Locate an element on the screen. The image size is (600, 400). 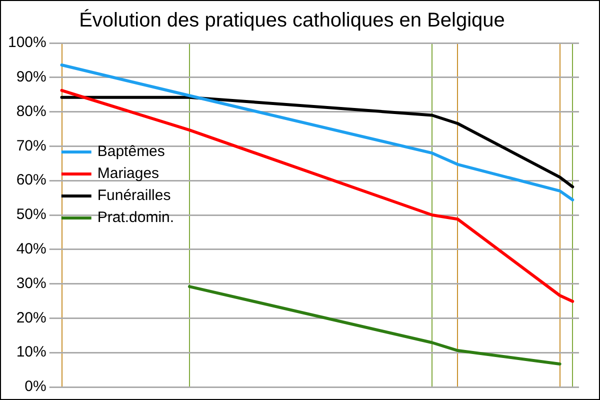
y-tick-label: 0% is located at coordinates (35, 387).